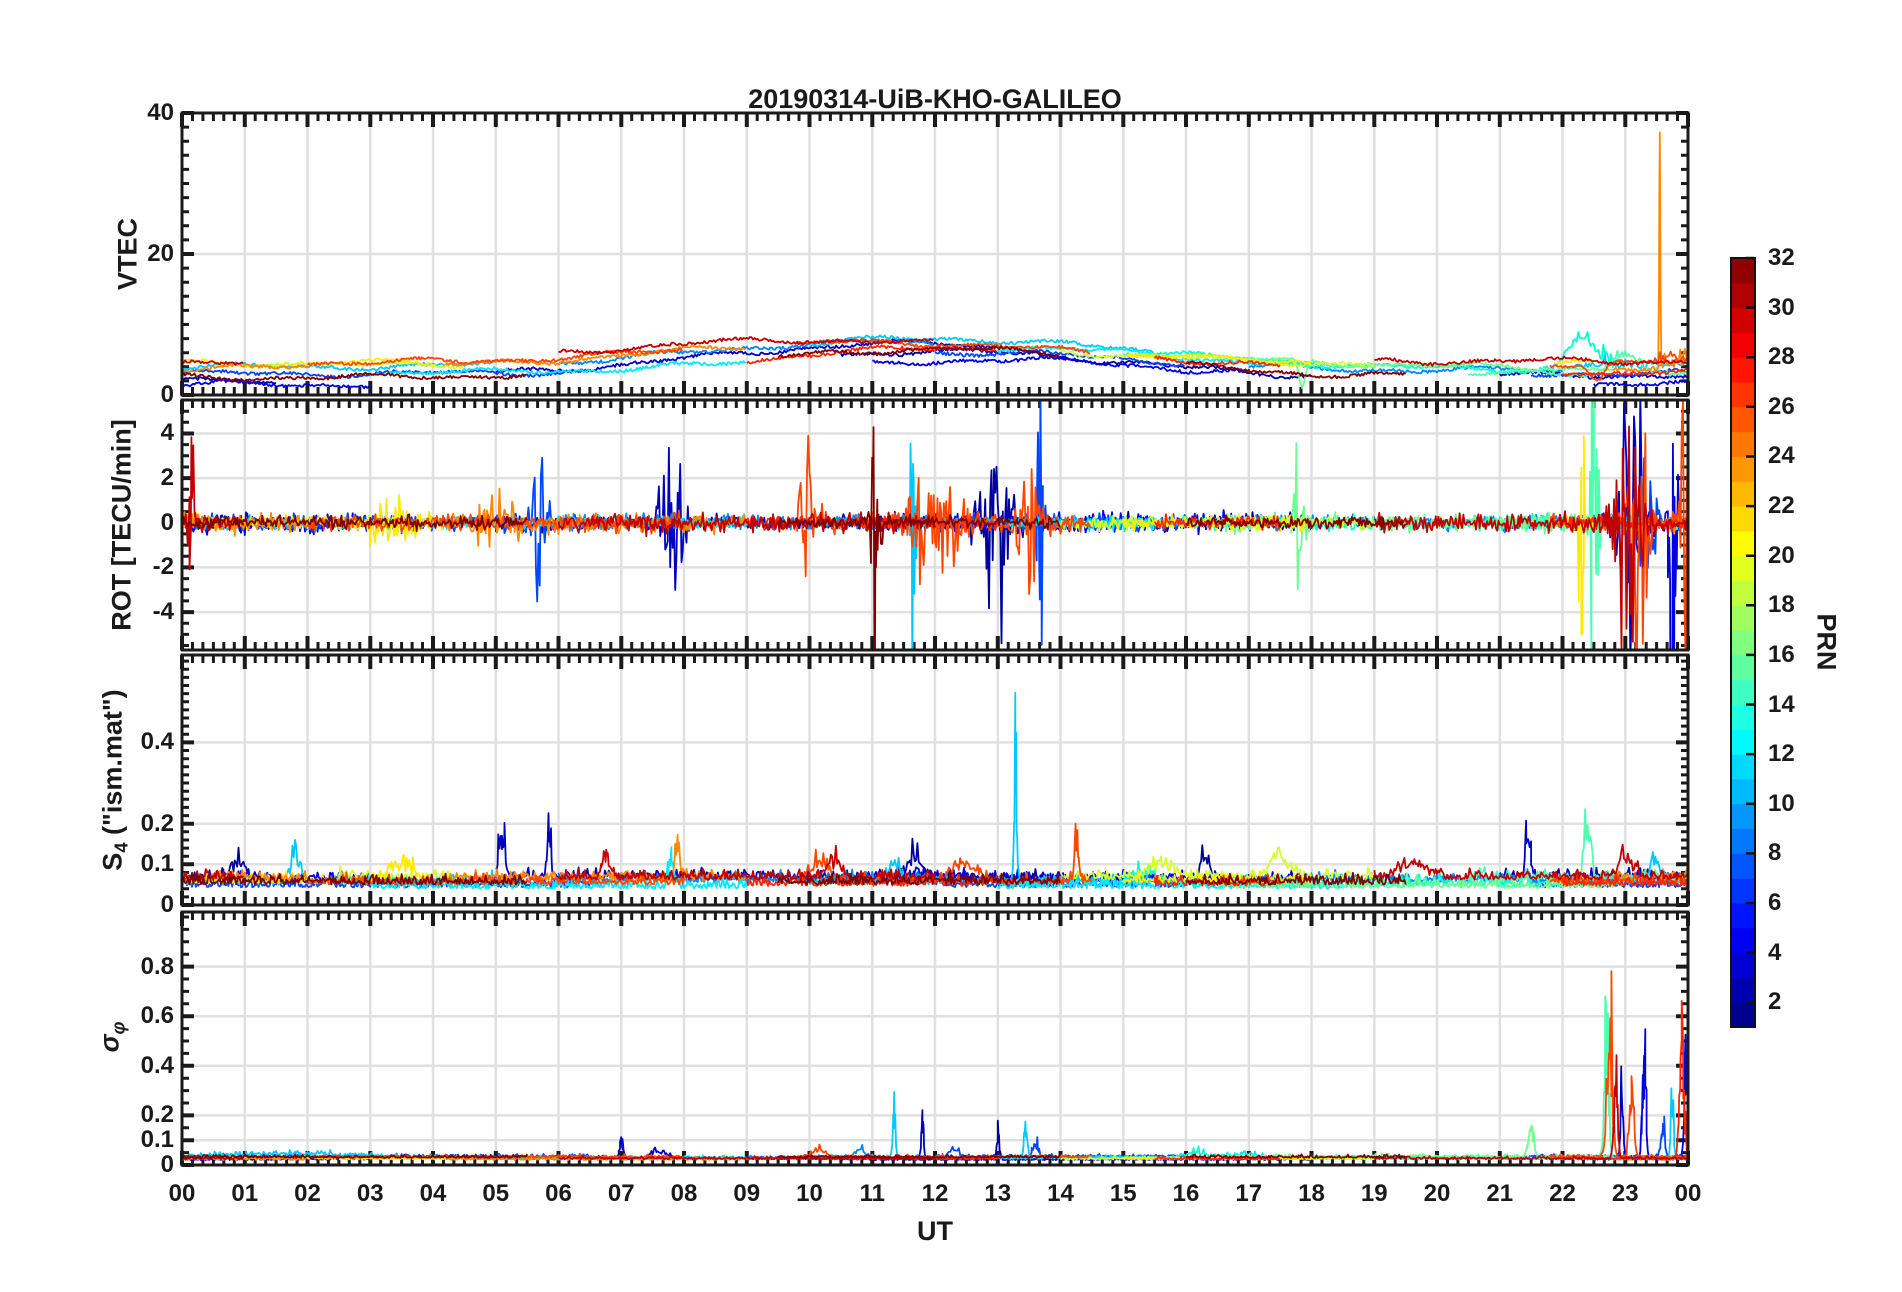 This screenshot has height=1292, width=1902. Describe the element at coordinates (1374, 1193) in the screenshot. I see `x-tick-label: 19` at that location.